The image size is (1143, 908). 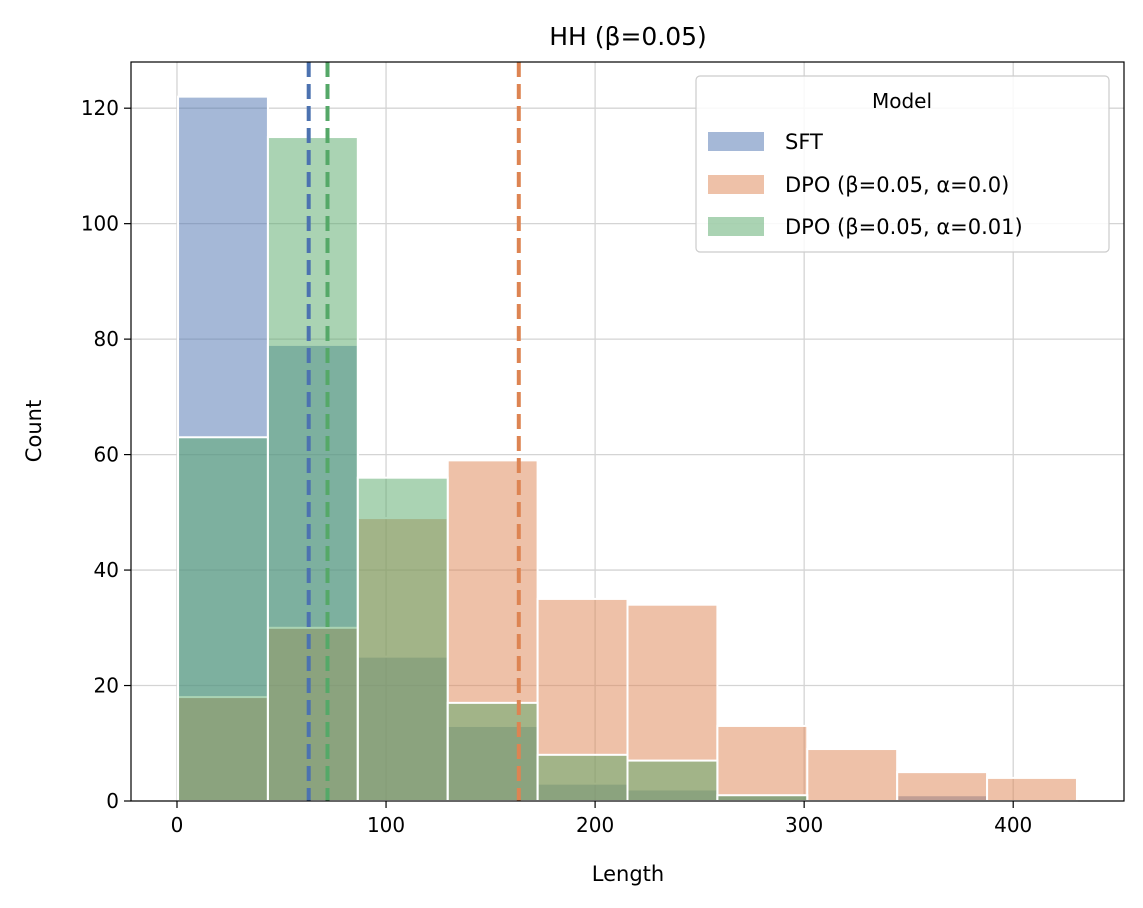 I want to click on y-tick-label: 80, so click(x=106, y=339).